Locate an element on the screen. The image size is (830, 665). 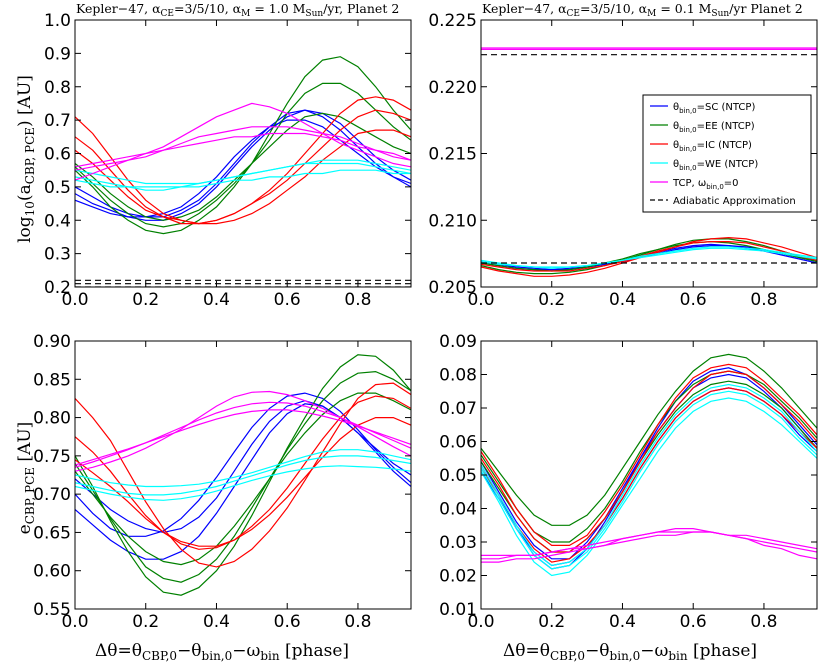
y-tick-label: 0.65 is located at coordinates (52, 533).